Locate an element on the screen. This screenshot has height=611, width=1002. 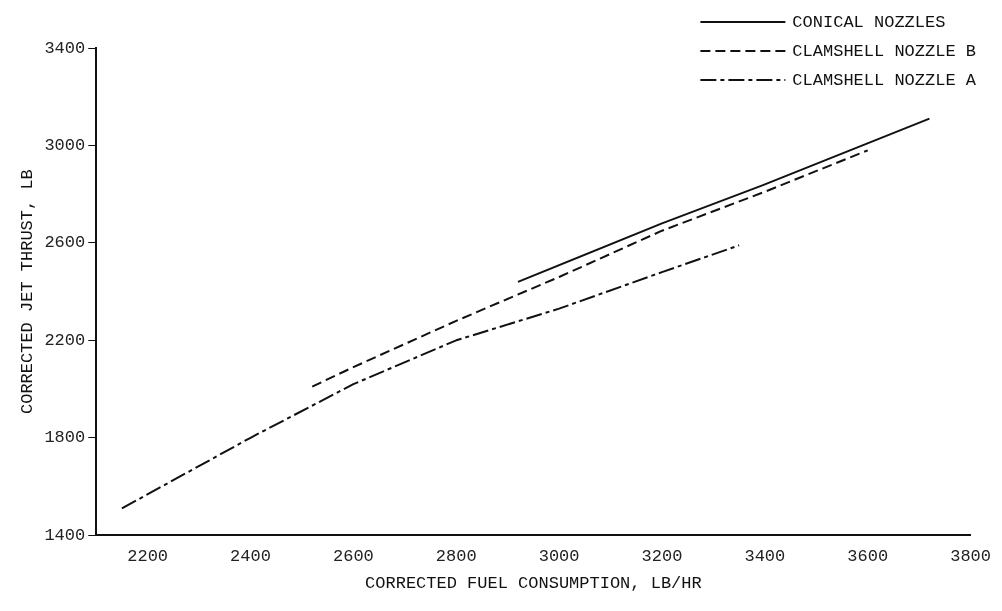
x-tick-label: 3000 is located at coordinates (559, 556).